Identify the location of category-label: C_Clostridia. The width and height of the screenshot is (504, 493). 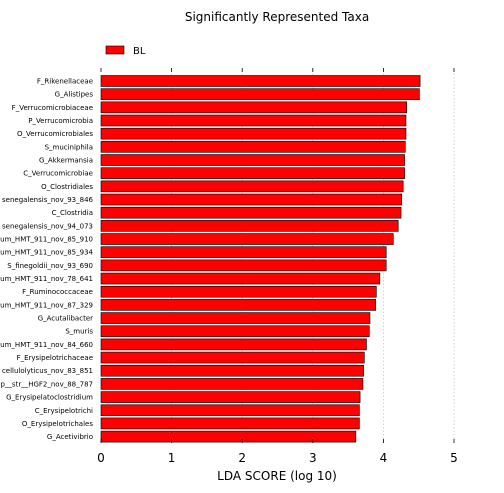
(72, 213).